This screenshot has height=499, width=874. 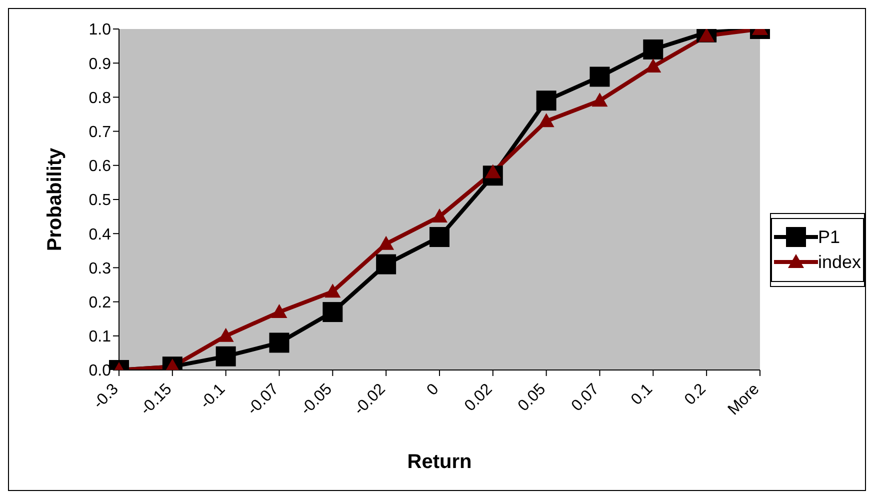 What do you see at coordinates (100, 132) in the screenshot?
I see `y-tick-label: 0.7` at bounding box center [100, 132].